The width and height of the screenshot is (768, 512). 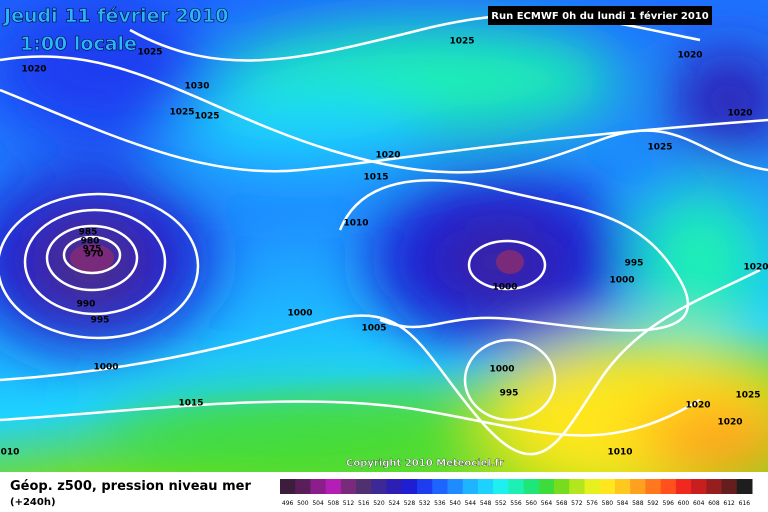 I want to click on isobar-label: 985, so click(x=88, y=233).